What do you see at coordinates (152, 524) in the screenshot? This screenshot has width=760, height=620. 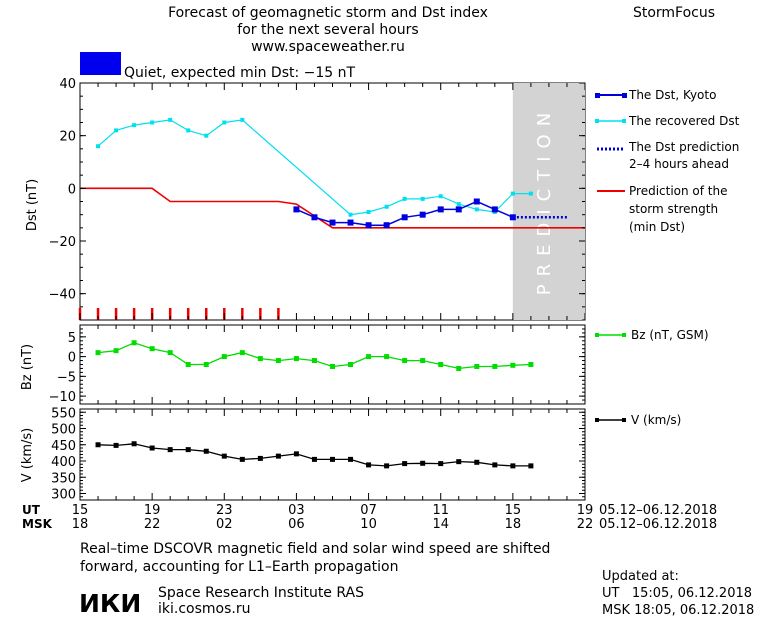 I see `msk-tick-label: 22` at bounding box center [152, 524].